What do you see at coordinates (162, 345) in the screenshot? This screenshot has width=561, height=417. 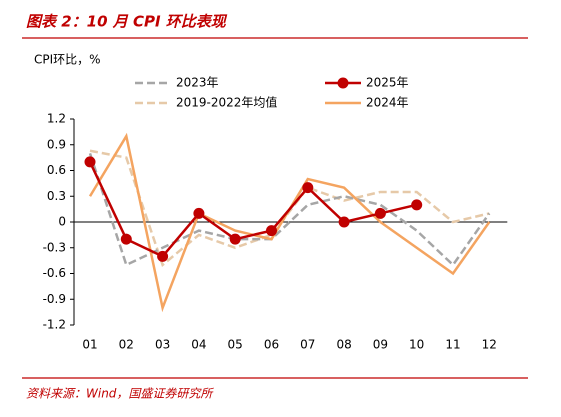 I see `x-tick-label: 03` at bounding box center [162, 345].